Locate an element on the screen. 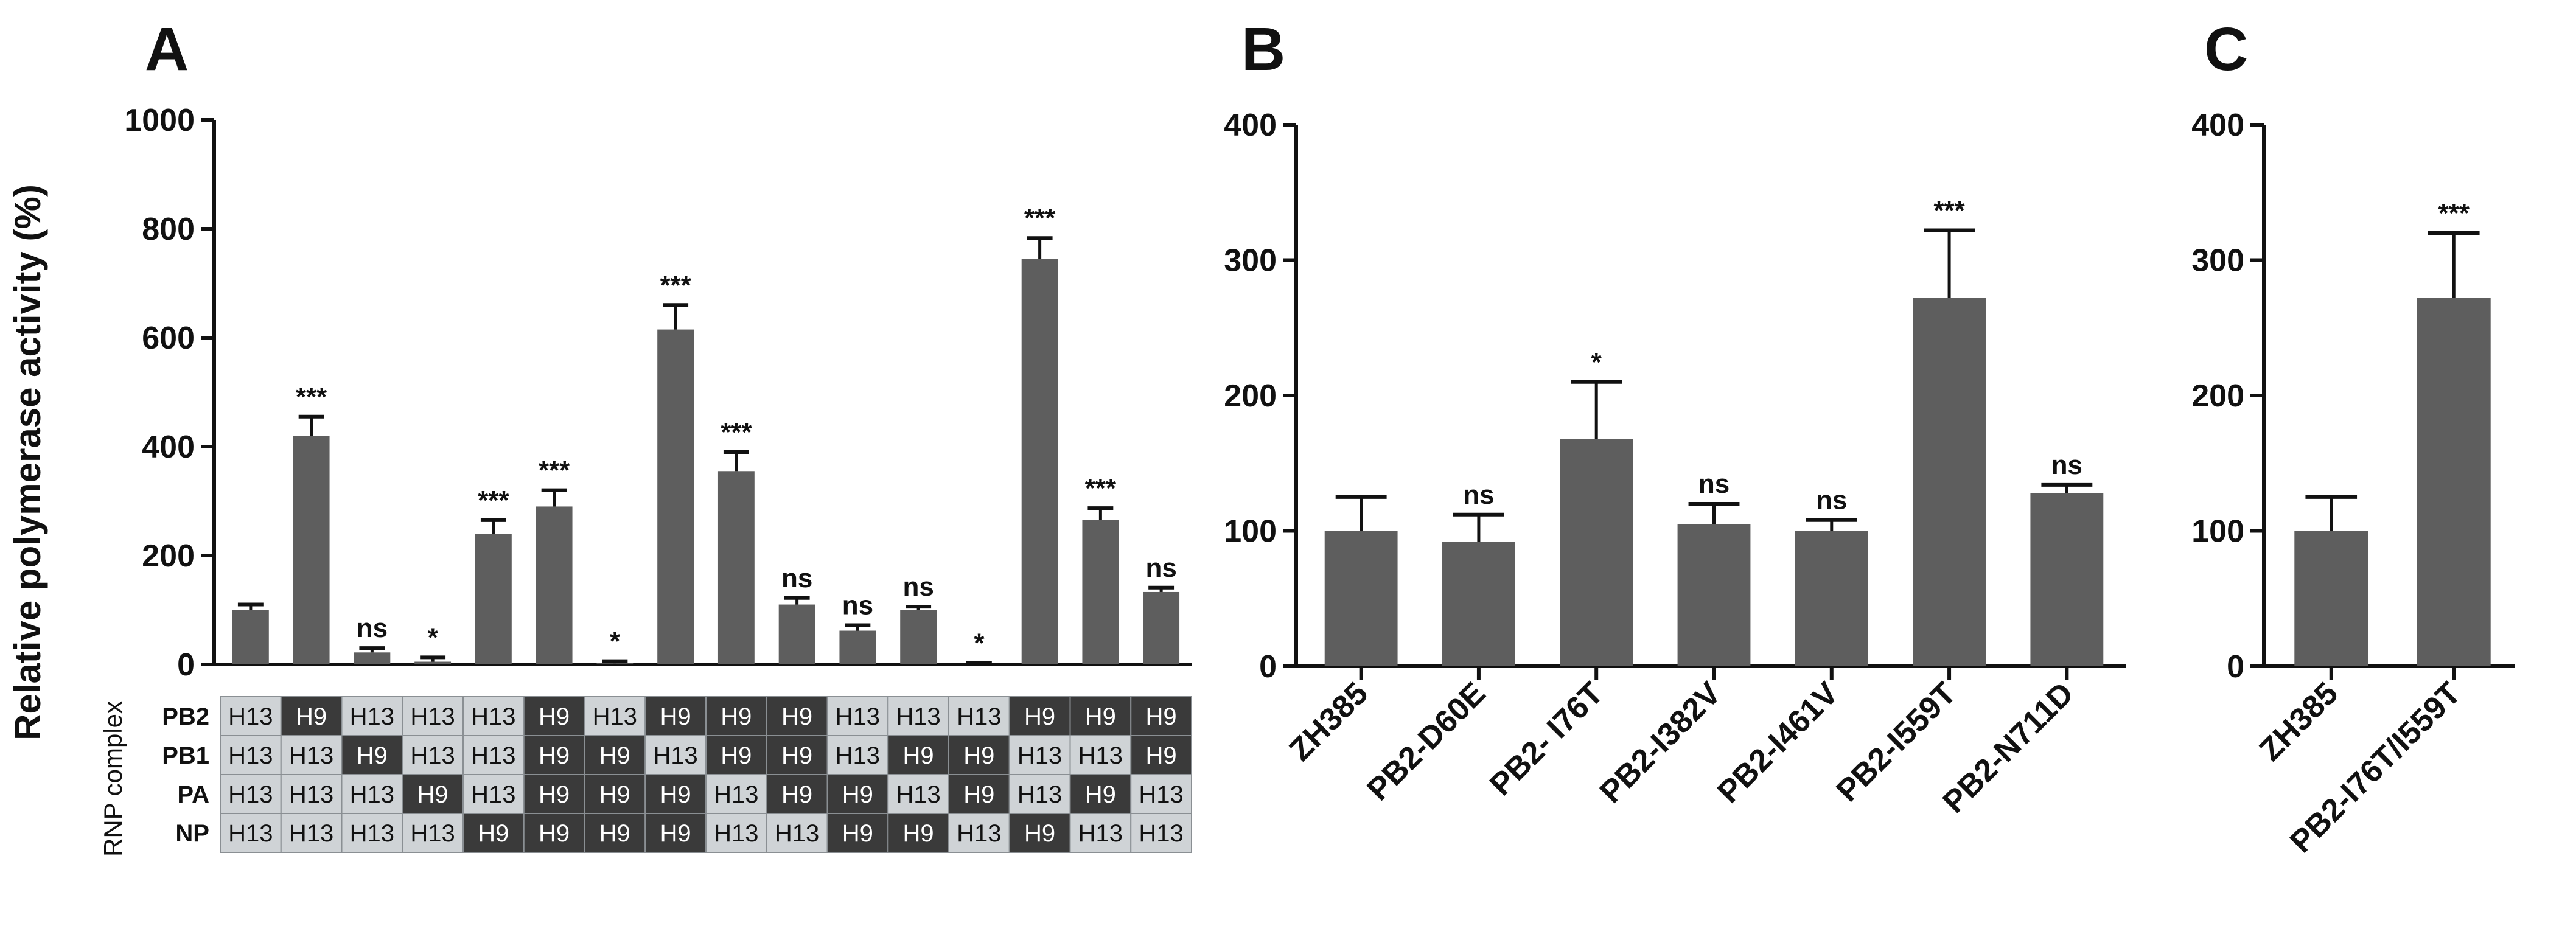  panel-c-x-category-label: ZH385 is located at coordinates (2299, 721).